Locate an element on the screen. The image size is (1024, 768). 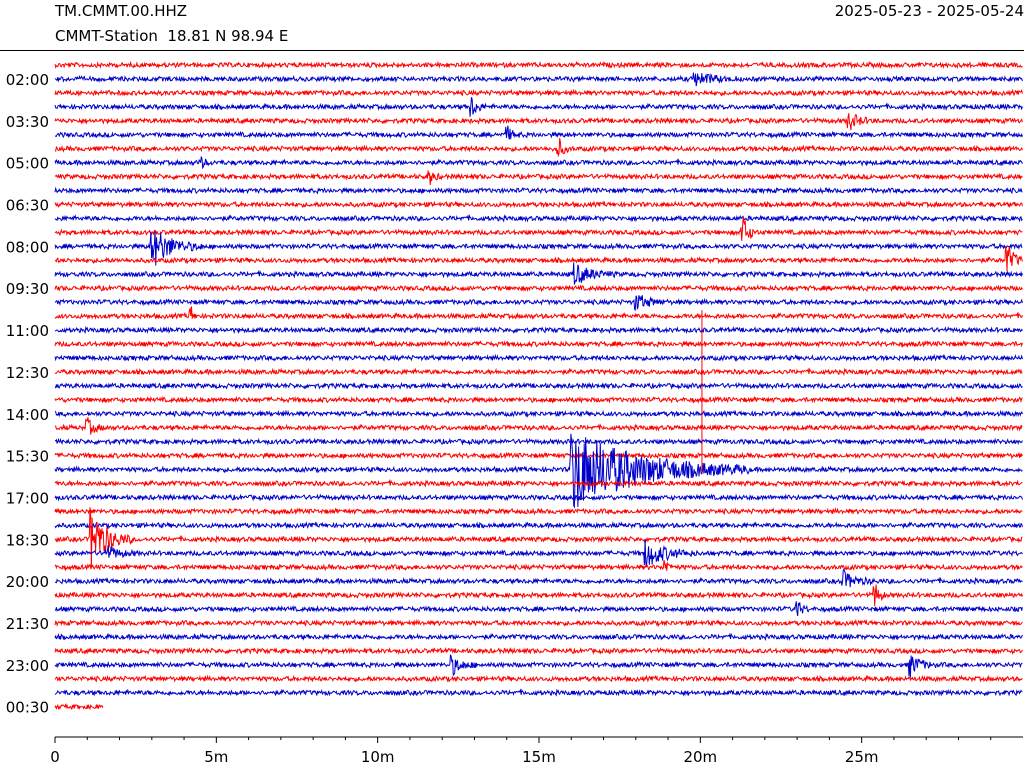
y-tick-label: 21:30 is located at coordinates (27, 624).